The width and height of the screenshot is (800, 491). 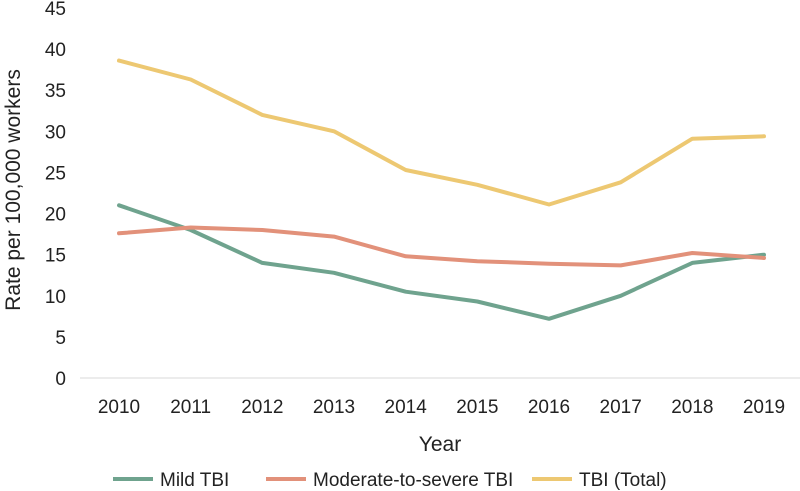 What do you see at coordinates (55, 173) in the screenshot?
I see `y-tick-label: 25` at bounding box center [55, 173].